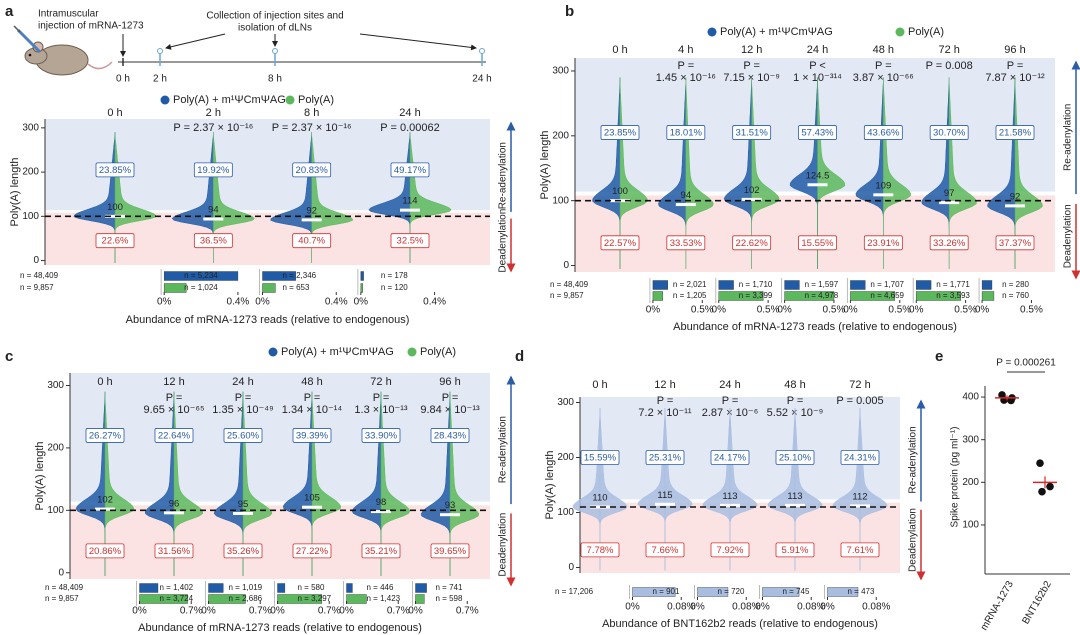 The height and width of the screenshot is (635, 1080). What do you see at coordinates (569, 284) in the screenshot?
I see `n-label: n = 48,409` at bounding box center [569, 284].